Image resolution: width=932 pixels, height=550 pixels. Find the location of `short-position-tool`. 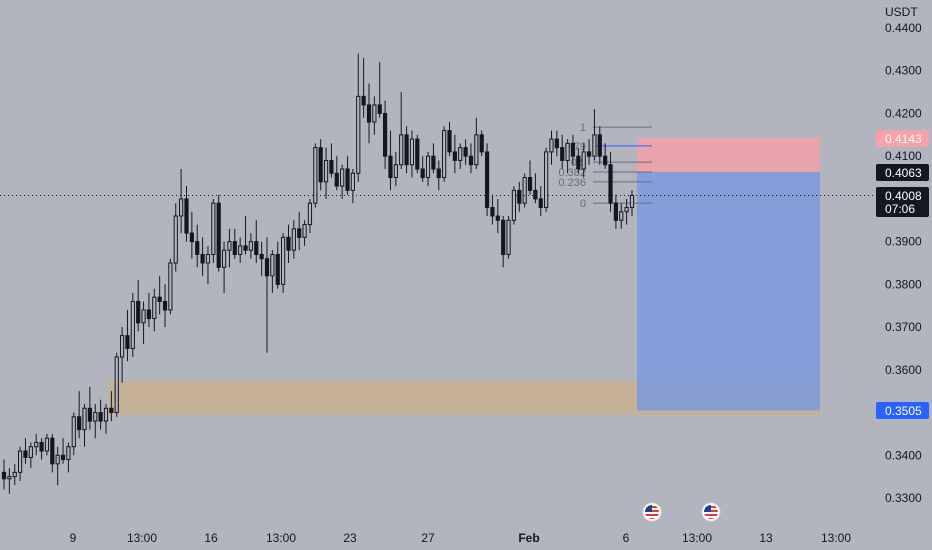

short-position-tool is located at coordinates (728, 274).